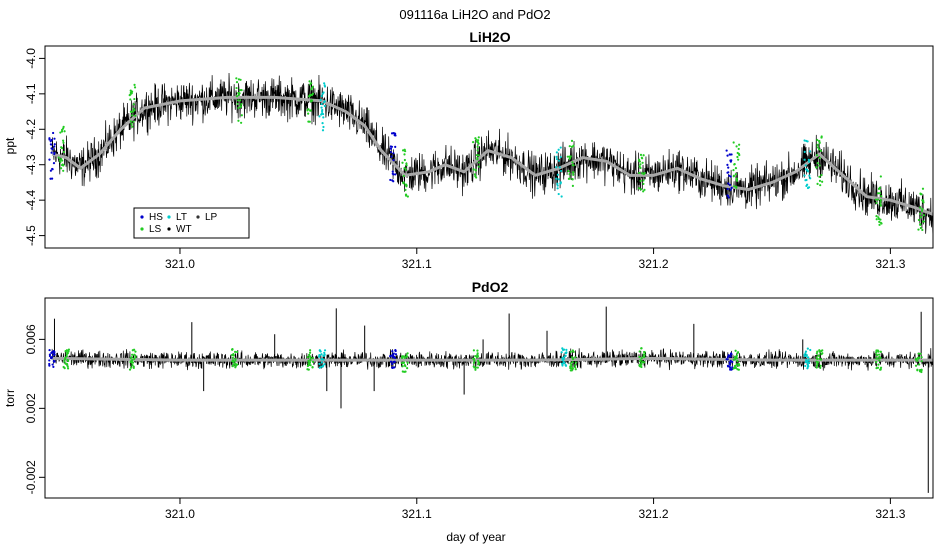 Image resolution: width=950 pixels, height=550 pixels. What do you see at coordinates (181, 217) in the screenshot?
I see `legend-label-lt: LT` at bounding box center [181, 217].